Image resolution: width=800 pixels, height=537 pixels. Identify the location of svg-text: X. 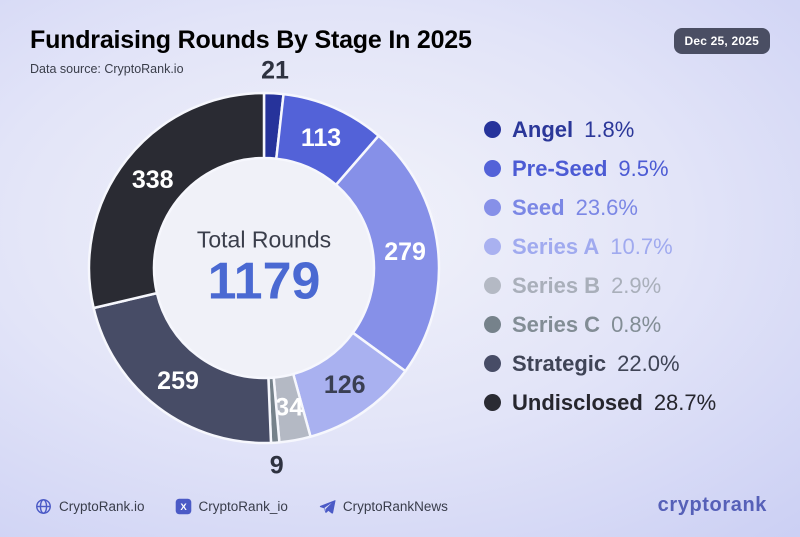
(183, 507).